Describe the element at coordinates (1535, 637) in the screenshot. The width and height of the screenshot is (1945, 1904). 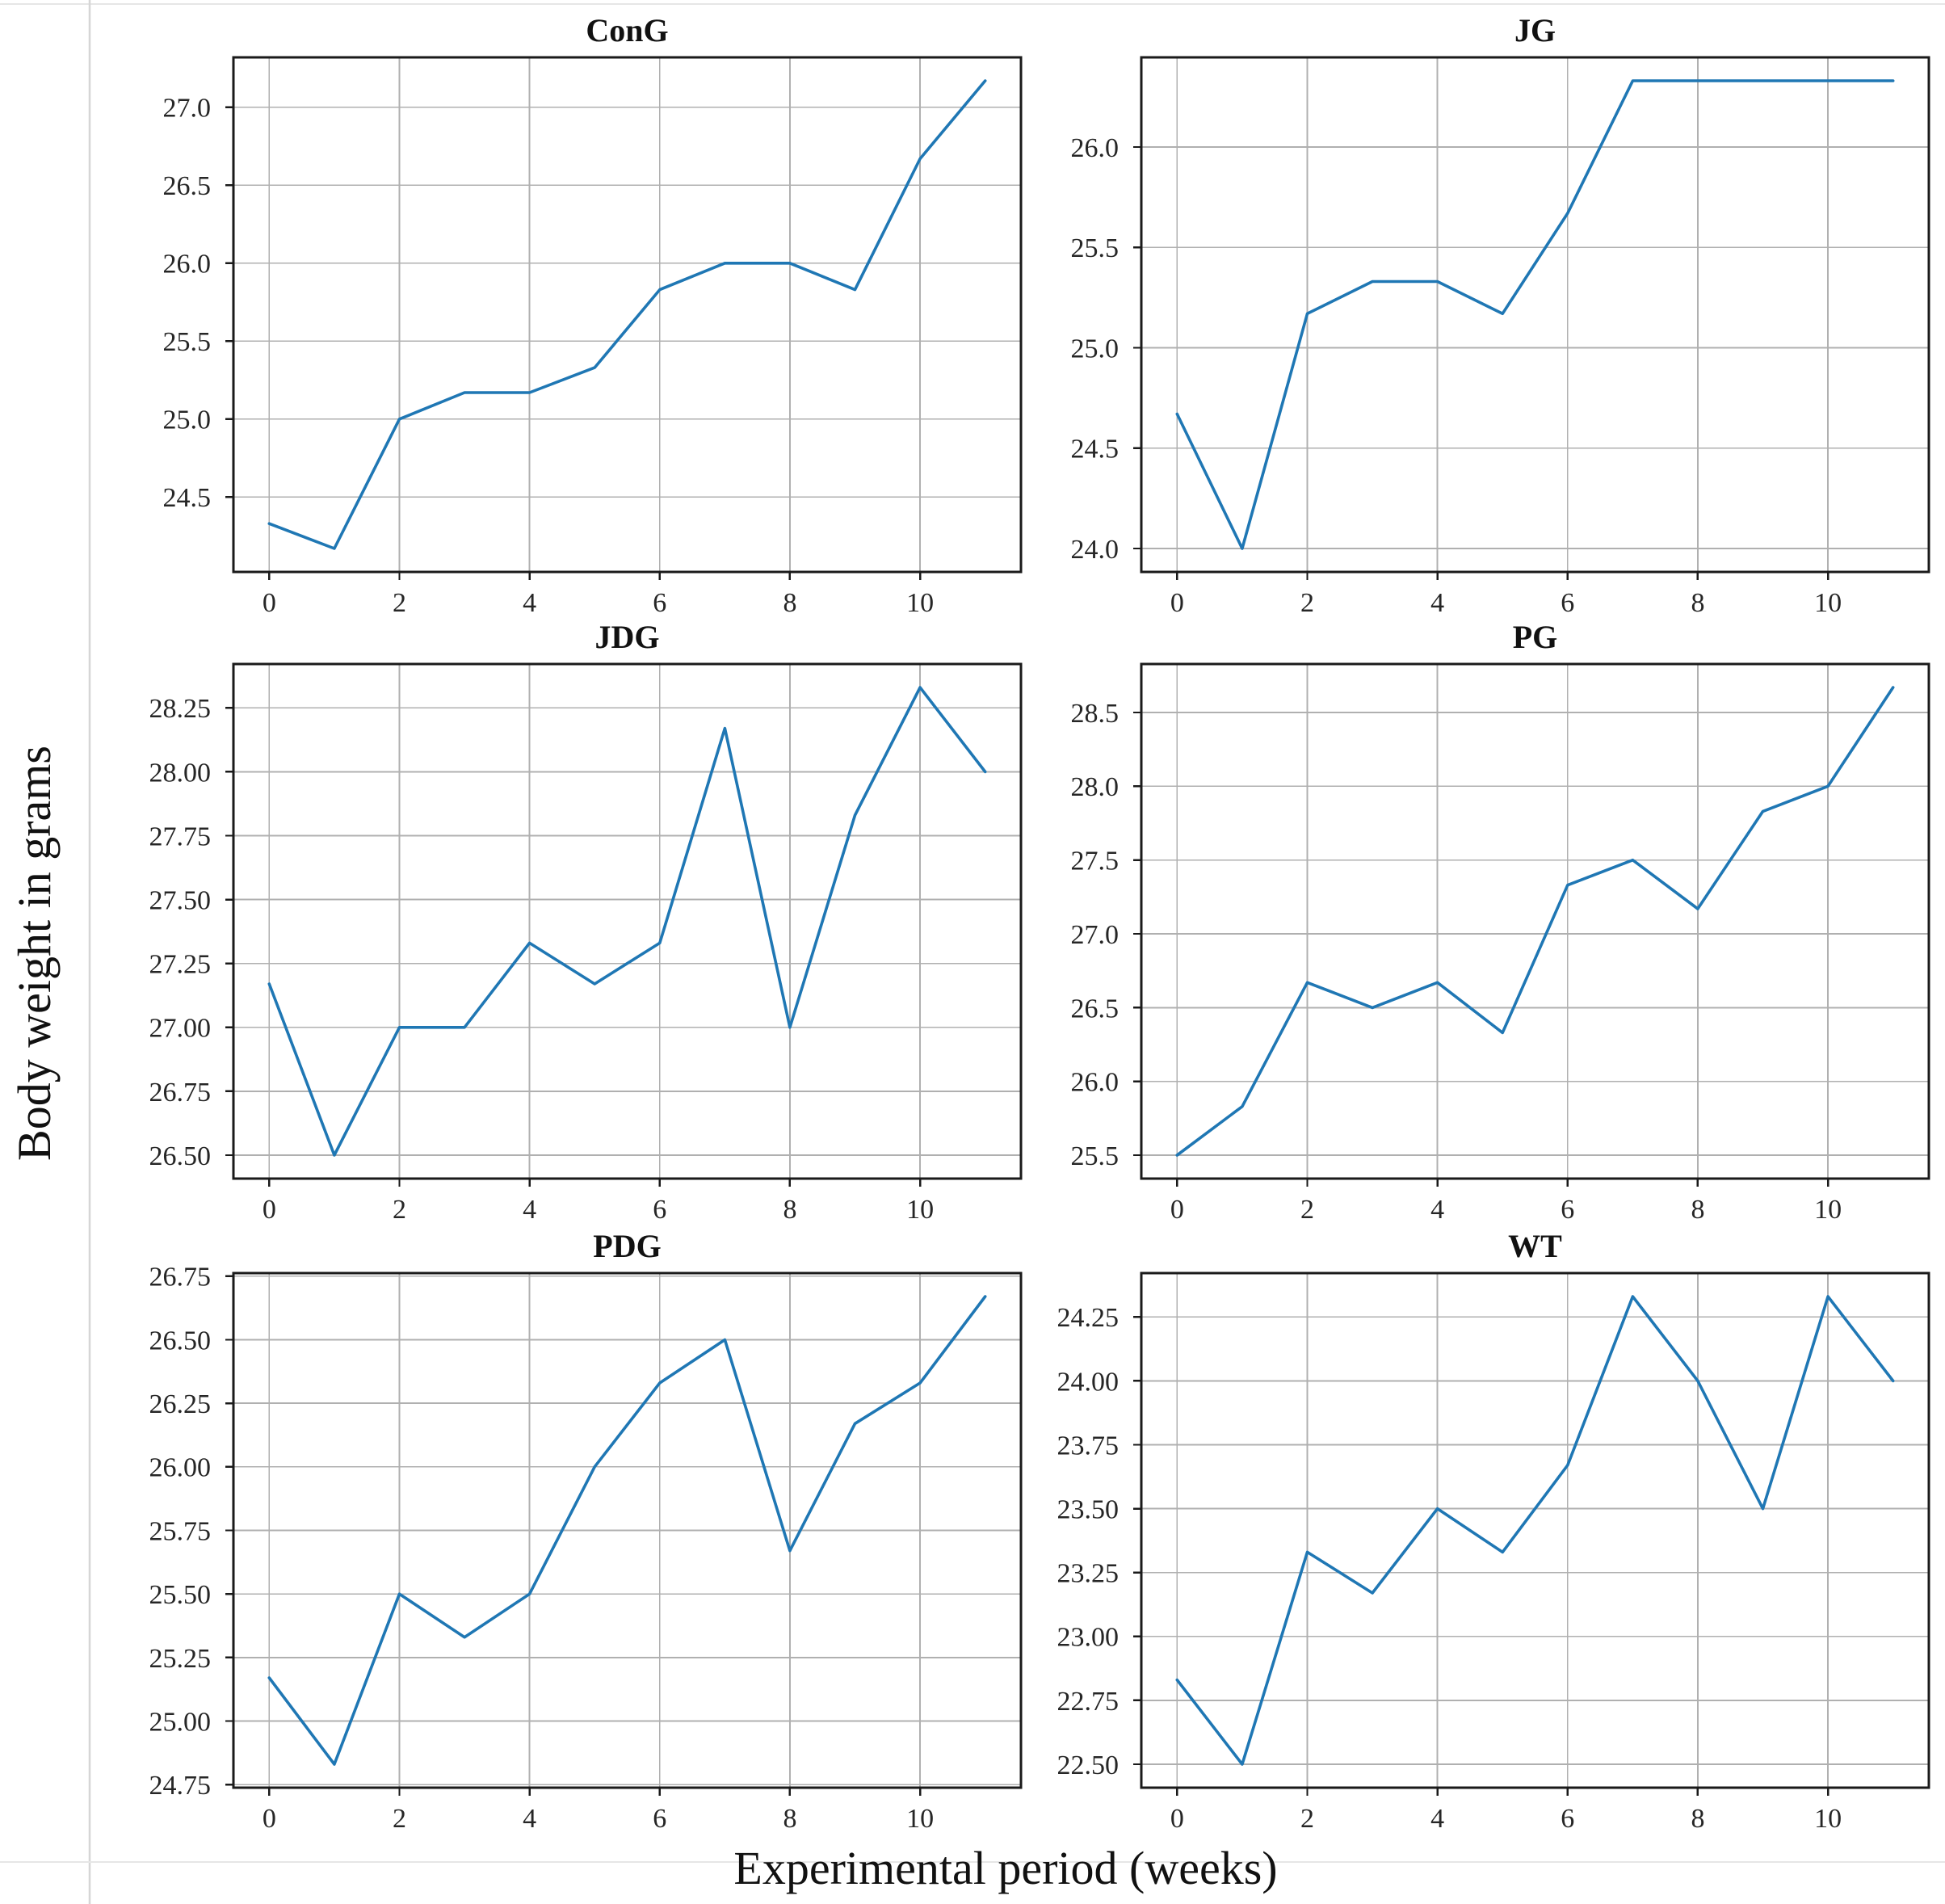
I see `chart-title: PG` at that location.